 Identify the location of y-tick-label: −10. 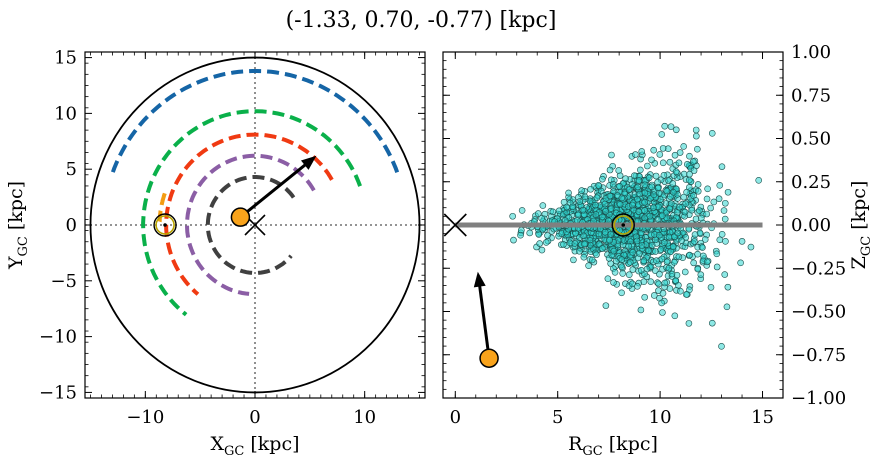
(58, 337).